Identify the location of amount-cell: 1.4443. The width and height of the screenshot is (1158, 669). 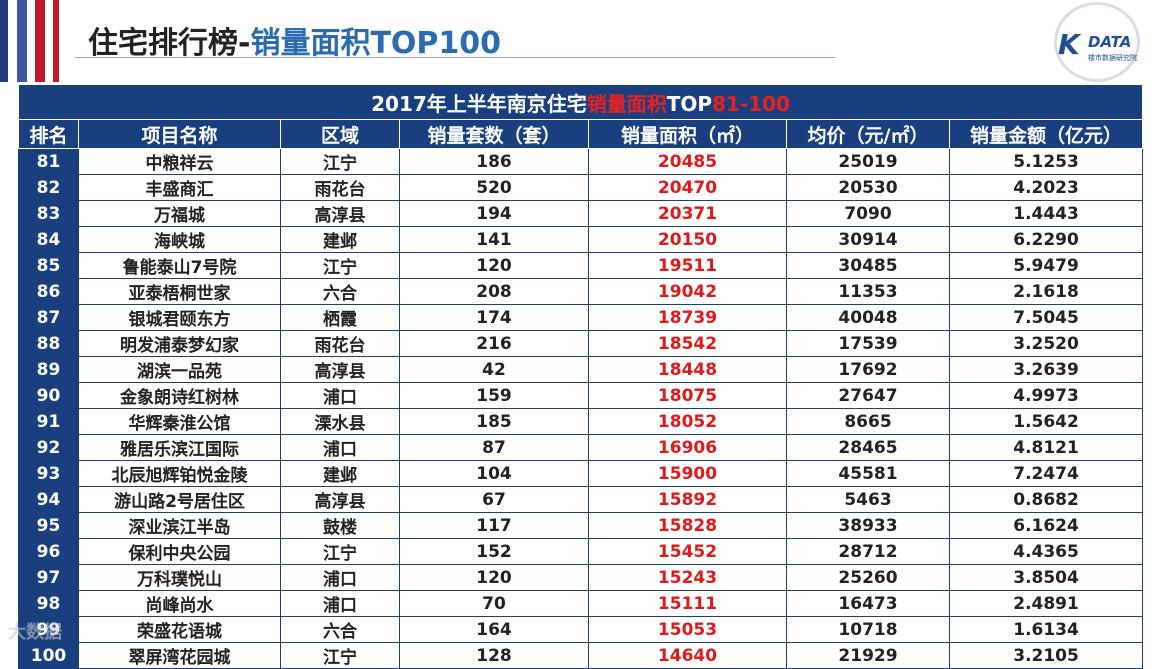
(1046, 213).